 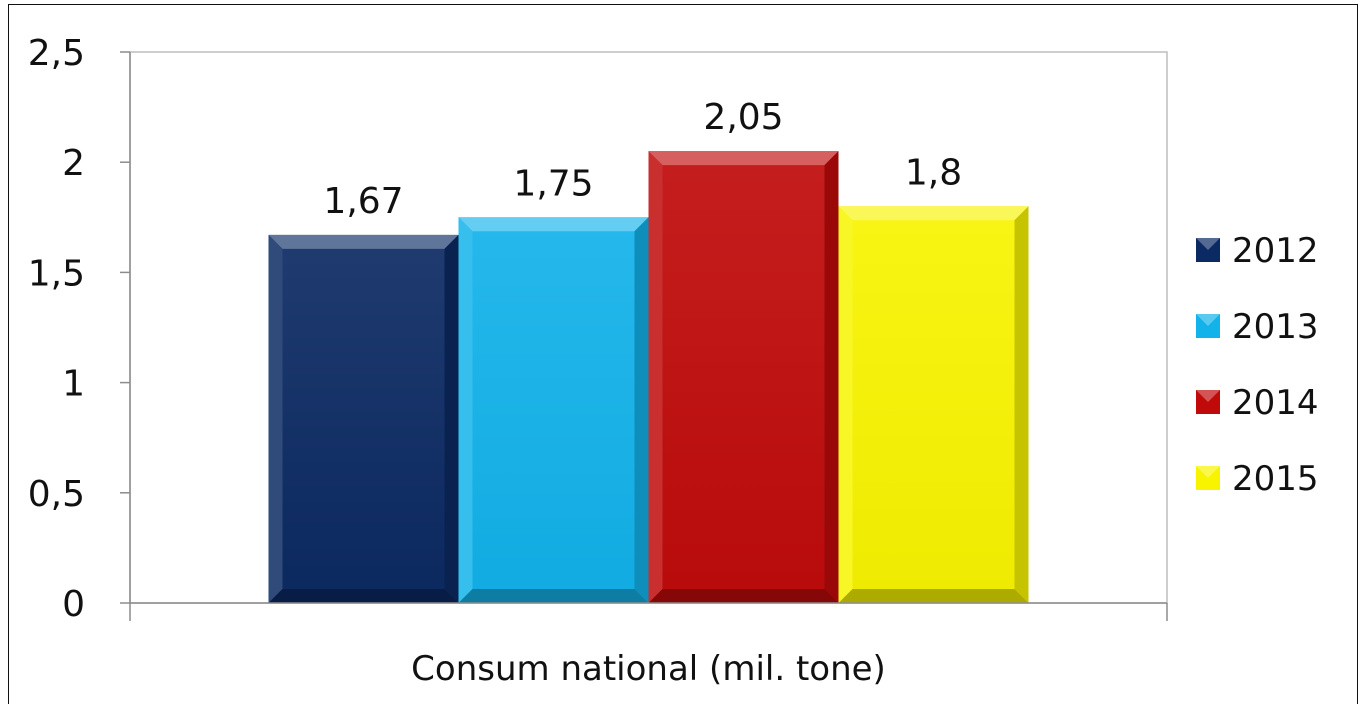 What do you see at coordinates (933, 172) in the screenshot?
I see `data-label-2015: 1,8` at bounding box center [933, 172].